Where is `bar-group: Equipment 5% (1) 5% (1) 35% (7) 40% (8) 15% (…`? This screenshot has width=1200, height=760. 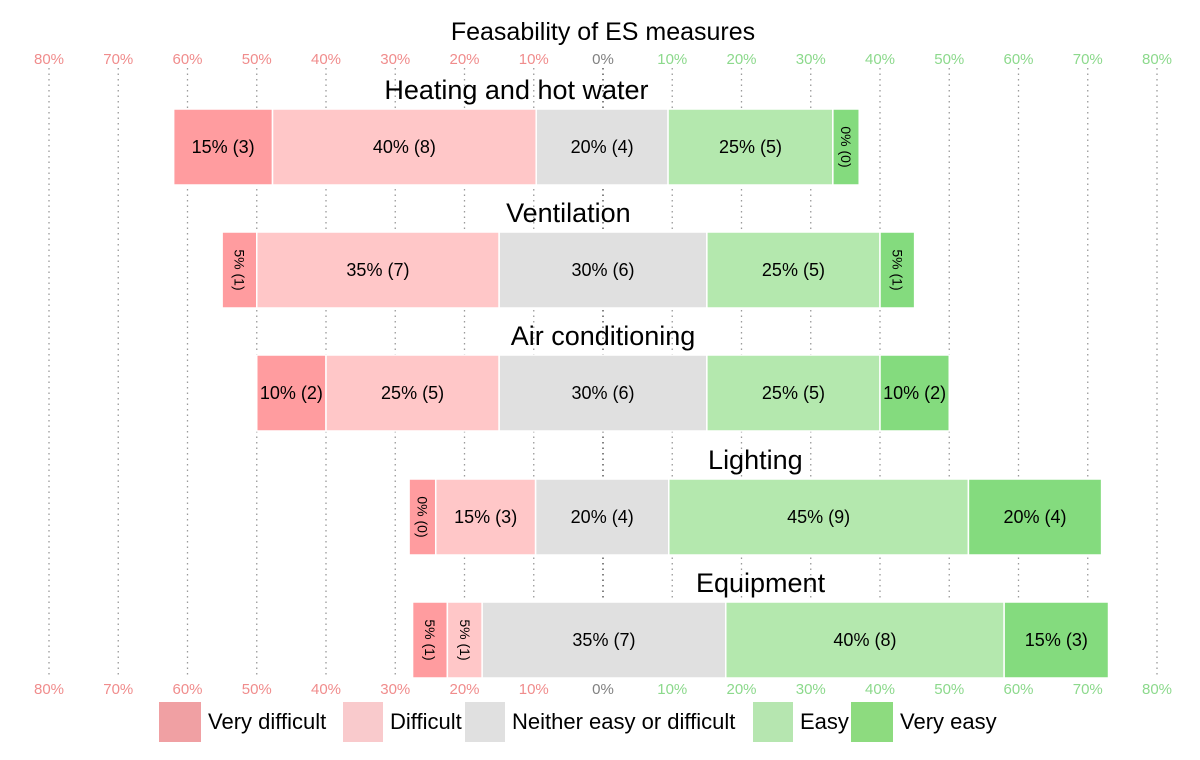
bar-group: Equipment 5% (1) 5% (1) 35% (7) 40% (8) 15% (… is located at coordinates (760, 623).